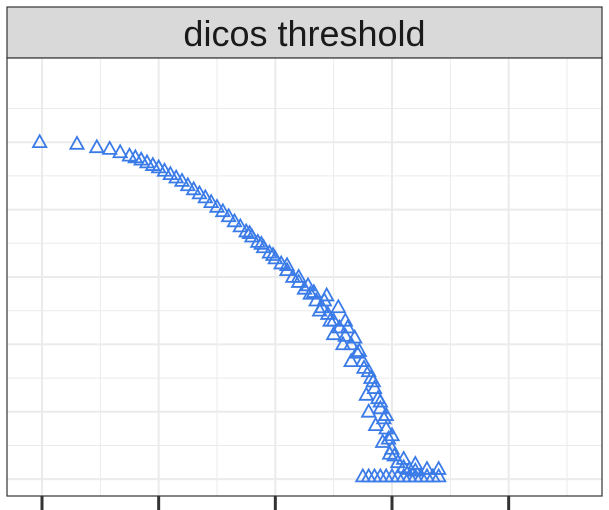 The width and height of the screenshot is (609, 510). What do you see at coordinates (275, 503) in the screenshot?
I see `x-axis-ticks` at bounding box center [275, 503].